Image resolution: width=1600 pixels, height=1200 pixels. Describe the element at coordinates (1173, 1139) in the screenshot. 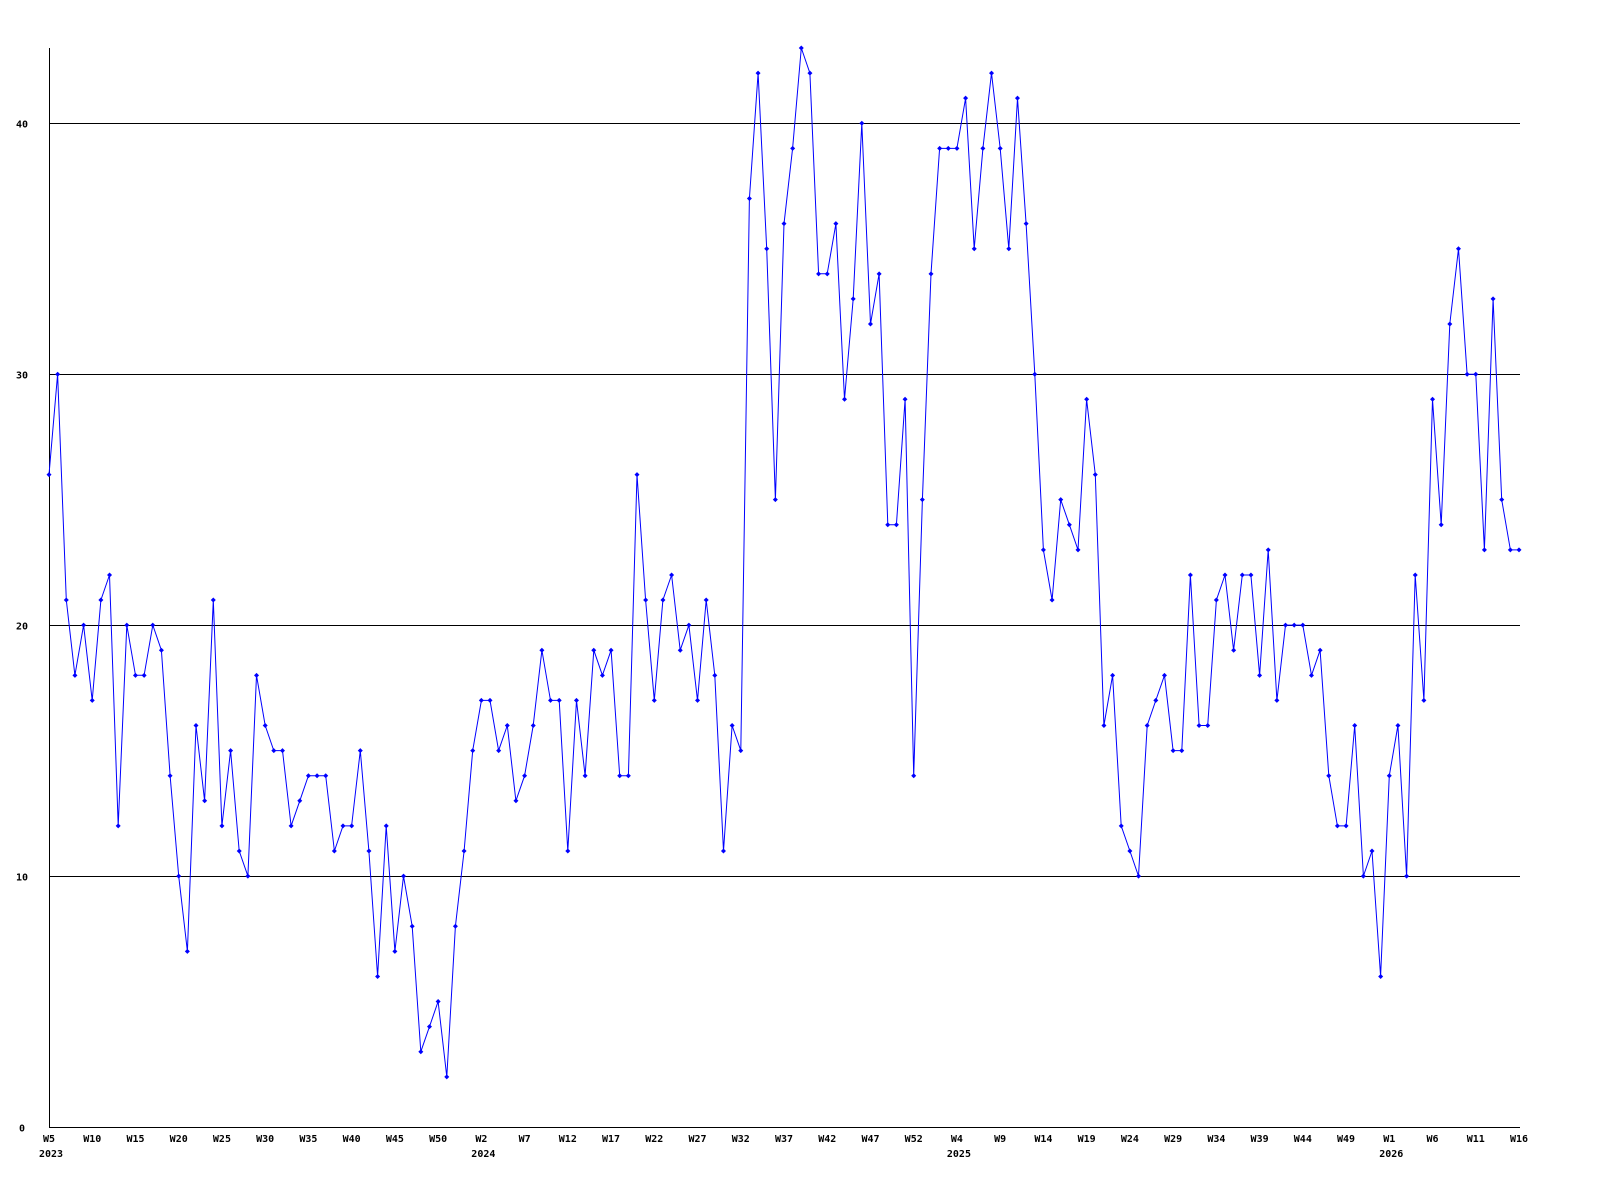

I see `x-tick-label: W29` at that location.